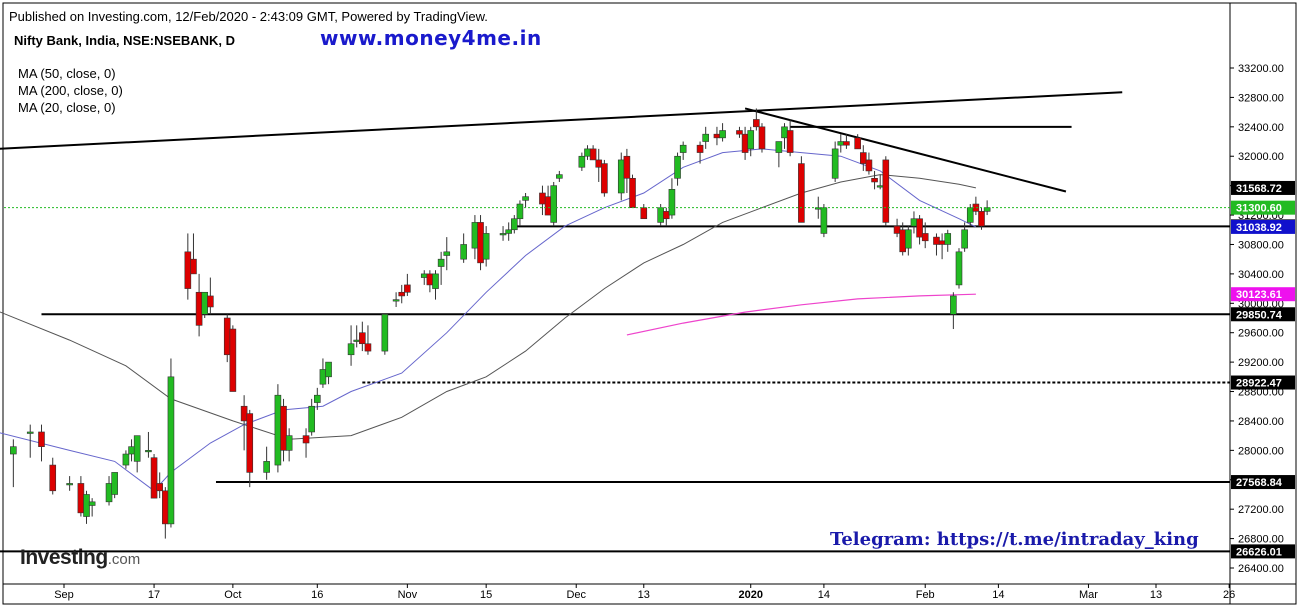 Image resolution: width=1299 pixels, height=607 pixels. Describe the element at coordinates (644, 592) in the screenshot. I see `time-axis: Sep 17 Oct 16 Nov 15 Dec 13 2020 14 Feb 14 Mar 13 26` at that location.